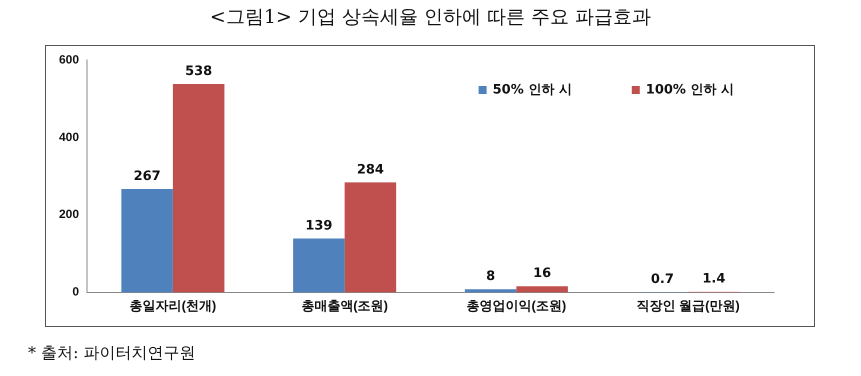 Image resolution: width=861 pixels, height=376 pixels. I want to click on y-tick-label: 600, so click(69, 59).